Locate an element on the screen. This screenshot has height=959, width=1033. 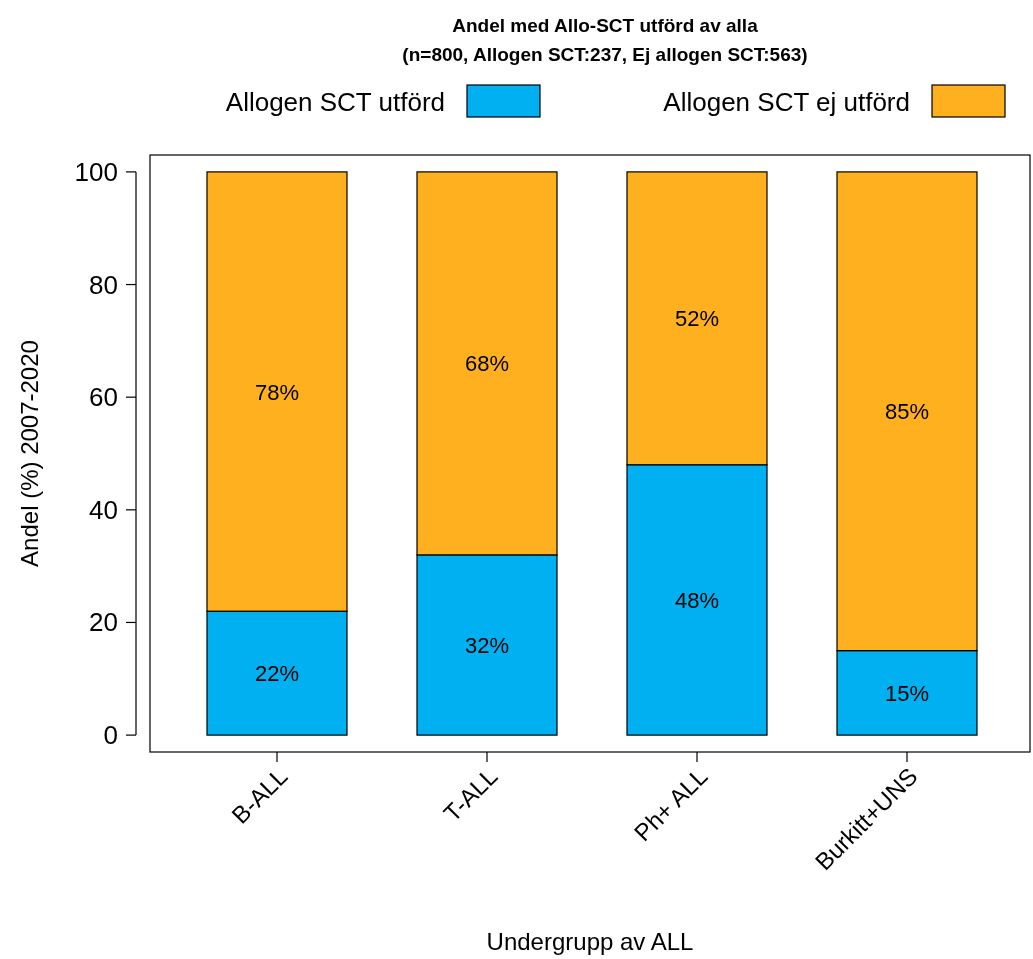
data-label: 22% is located at coordinates (277, 674).